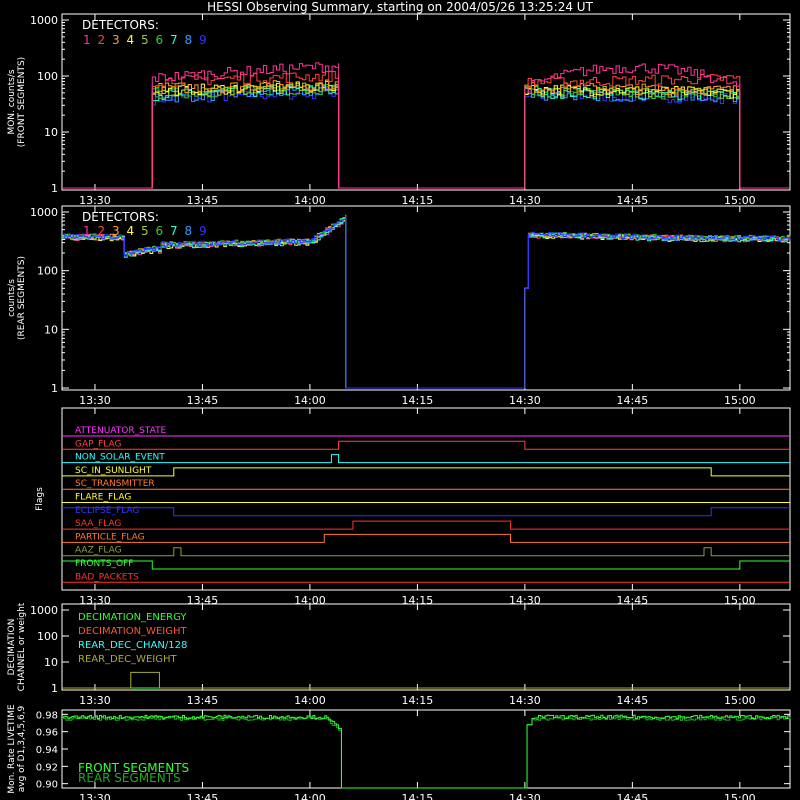  I want to click on y-axis-label: CHANNEL or weight, so click(22, 646).